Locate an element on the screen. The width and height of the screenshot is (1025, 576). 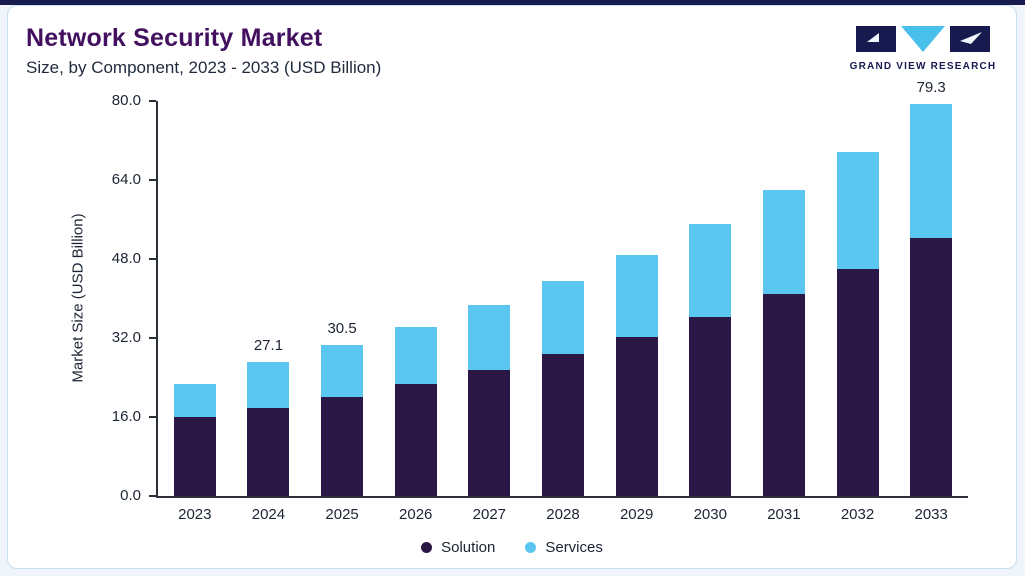
y-tick-label: 32.0 is located at coordinates (126, 337).